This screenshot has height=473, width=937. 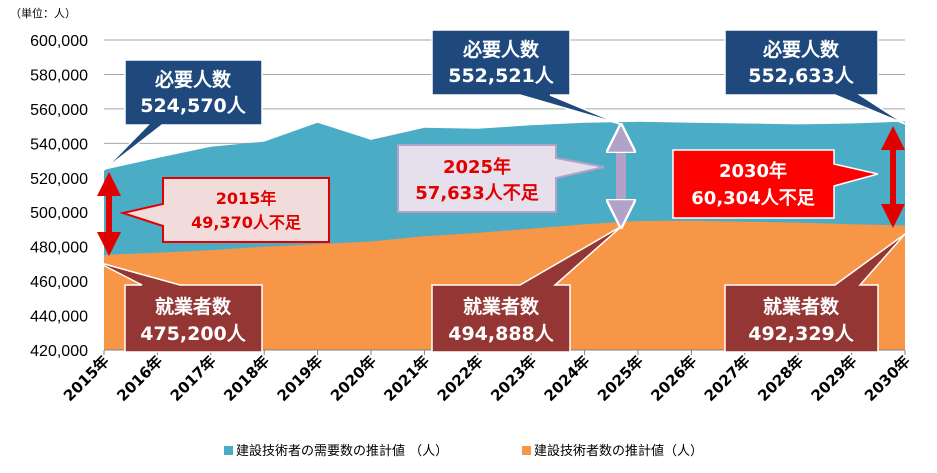 What do you see at coordinates (673, 378) in the screenshot?
I see `x-tick-label: 2026年` at bounding box center [673, 378].